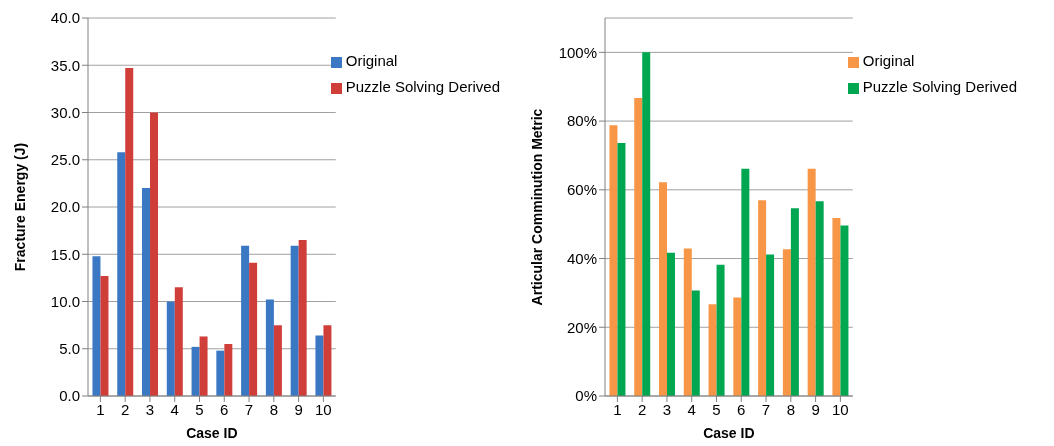 Image resolution: width=1054 pixels, height=446 pixels. What do you see at coordinates (65, 18) in the screenshot?
I see `y-tick-label: 40.0` at bounding box center [65, 18].